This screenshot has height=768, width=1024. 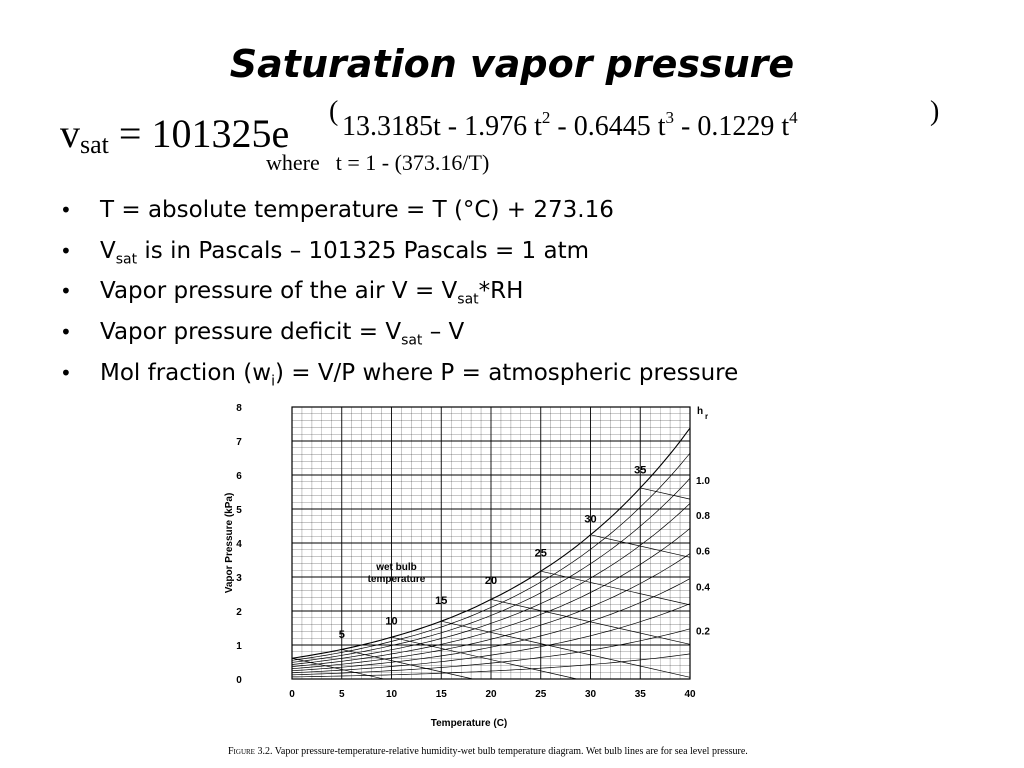 What do you see at coordinates (641, 694) in the screenshot?
I see `x-tick-label: 35` at bounding box center [641, 694].